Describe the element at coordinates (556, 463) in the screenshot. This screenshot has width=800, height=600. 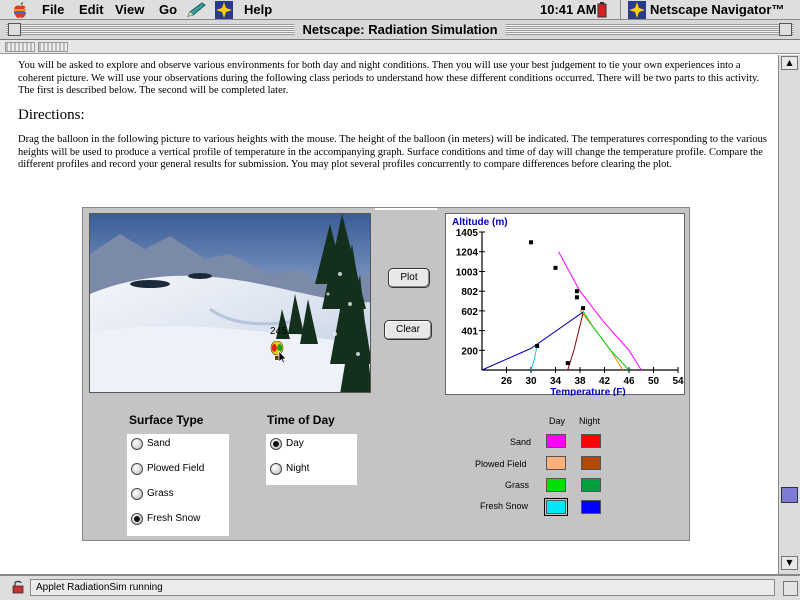
I see `legend-swatch-plowed-day` at that location.